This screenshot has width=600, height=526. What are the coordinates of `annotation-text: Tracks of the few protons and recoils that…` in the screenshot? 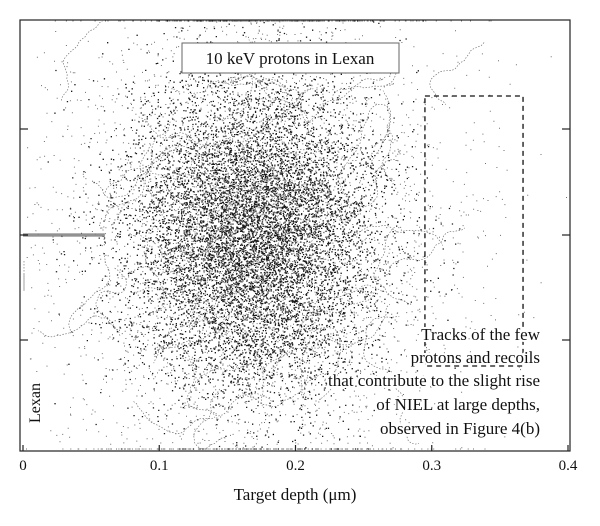 It's located at (434, 381).